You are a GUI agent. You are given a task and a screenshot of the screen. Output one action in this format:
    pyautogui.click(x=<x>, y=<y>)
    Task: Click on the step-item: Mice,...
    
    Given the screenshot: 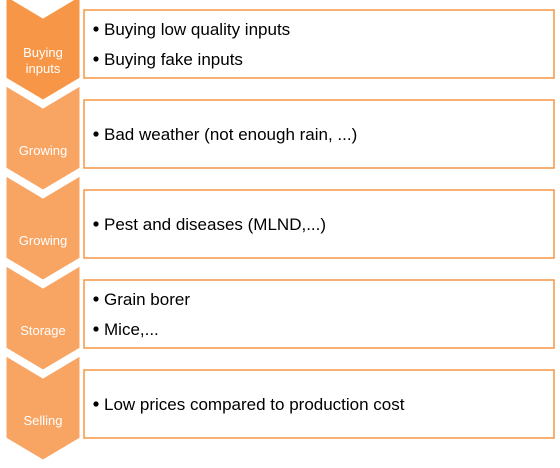 What is the action you would take?
    pyautogui.click(x=131, y=329)
    